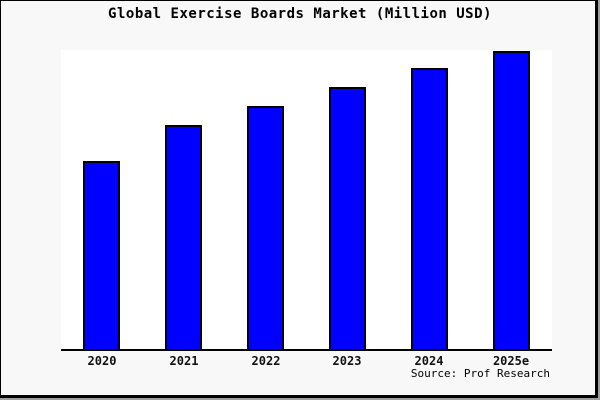 The height and width of the screenshot is (400, 600). I want to click on x-tick-label-2025e: 2025e, so click(511, 361).